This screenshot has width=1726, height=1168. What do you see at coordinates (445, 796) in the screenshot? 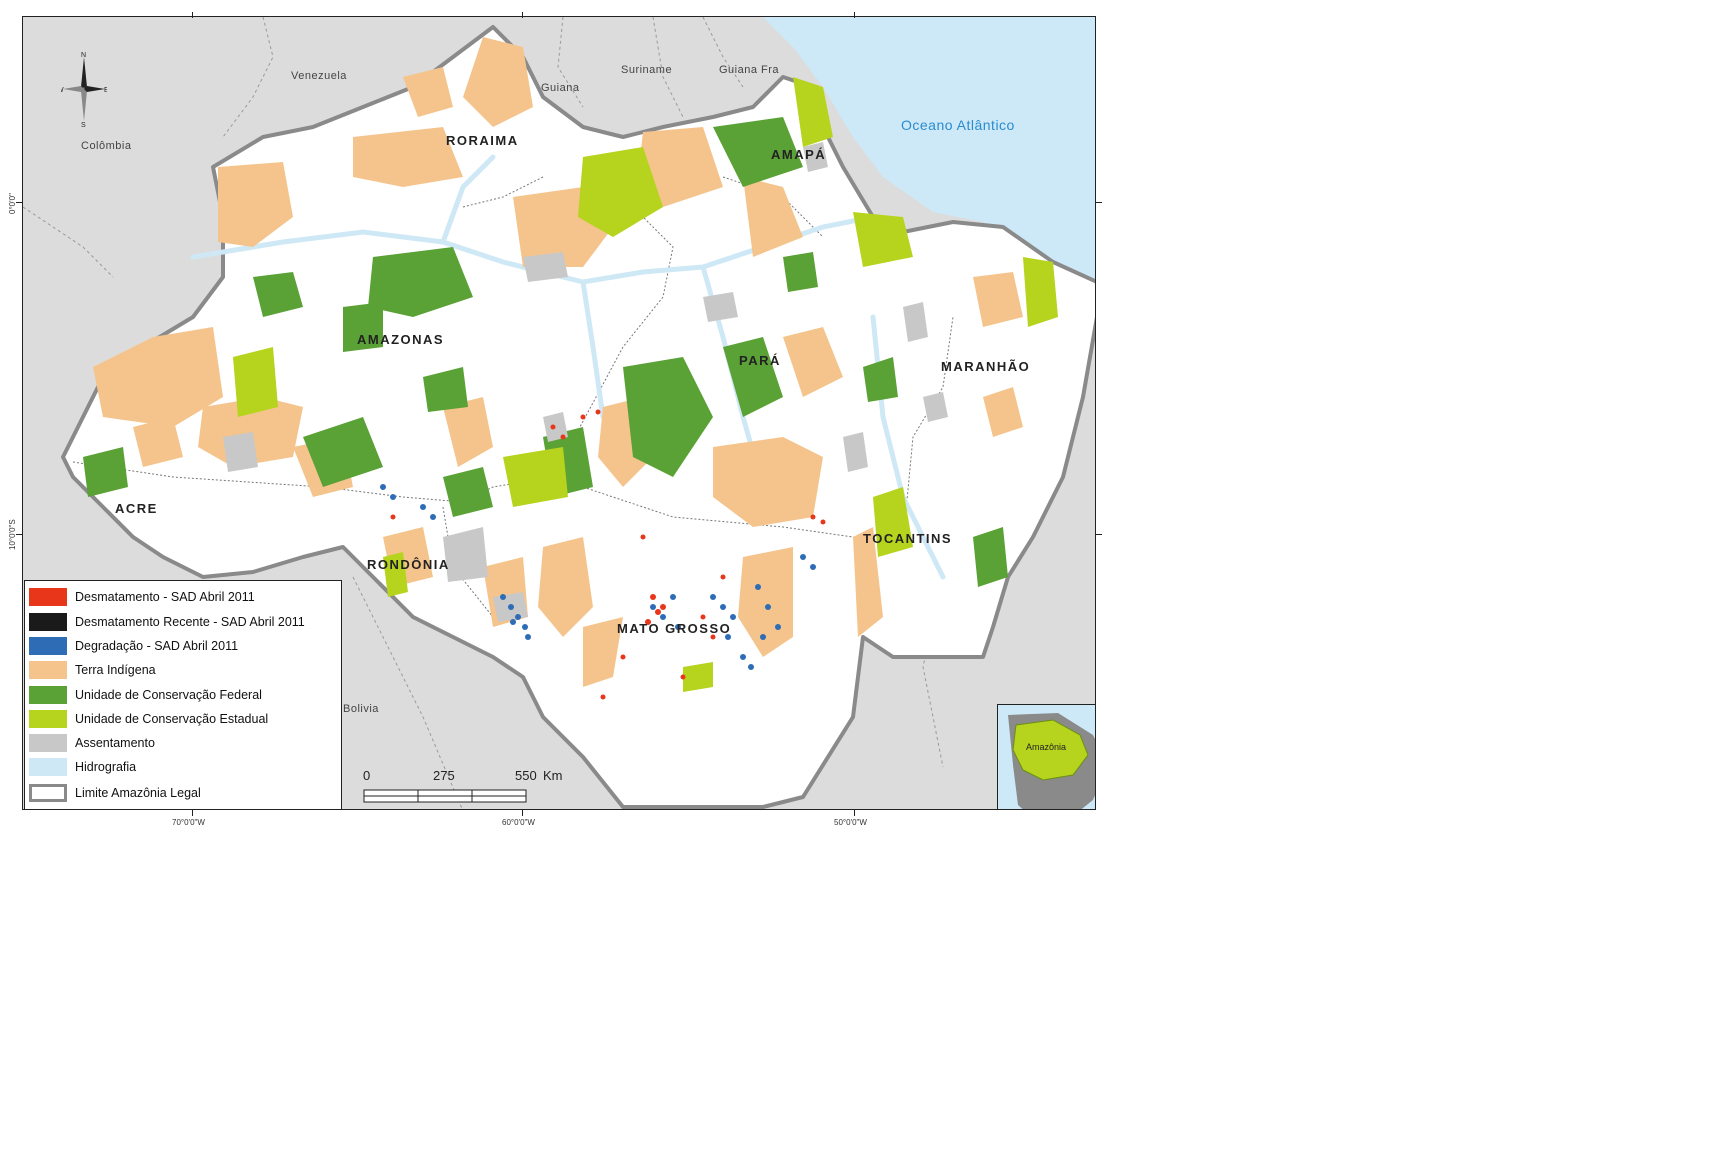
I see `scale-bar-graphic` at bounding box center [445, 796].